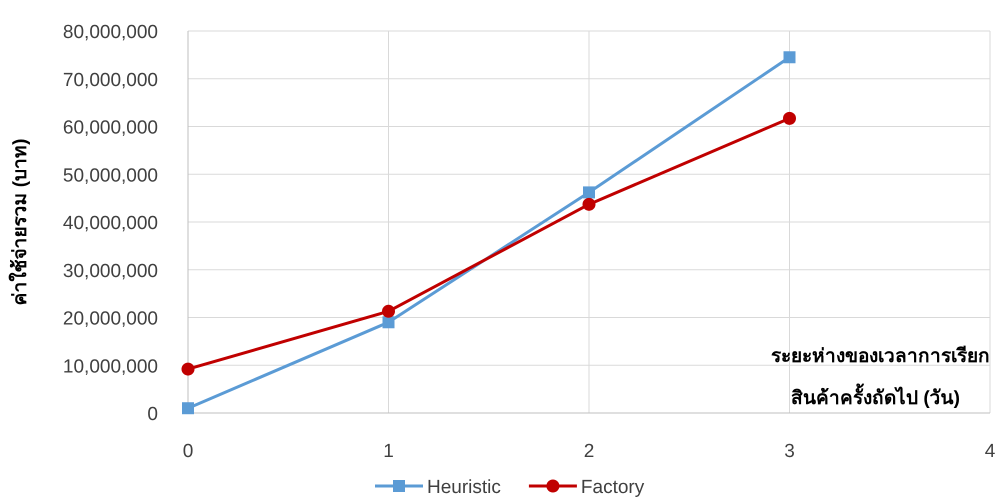 This screenshot has width=996, height=501. I want to click on y-tick-label: 40,000,000, so click(110, 223).